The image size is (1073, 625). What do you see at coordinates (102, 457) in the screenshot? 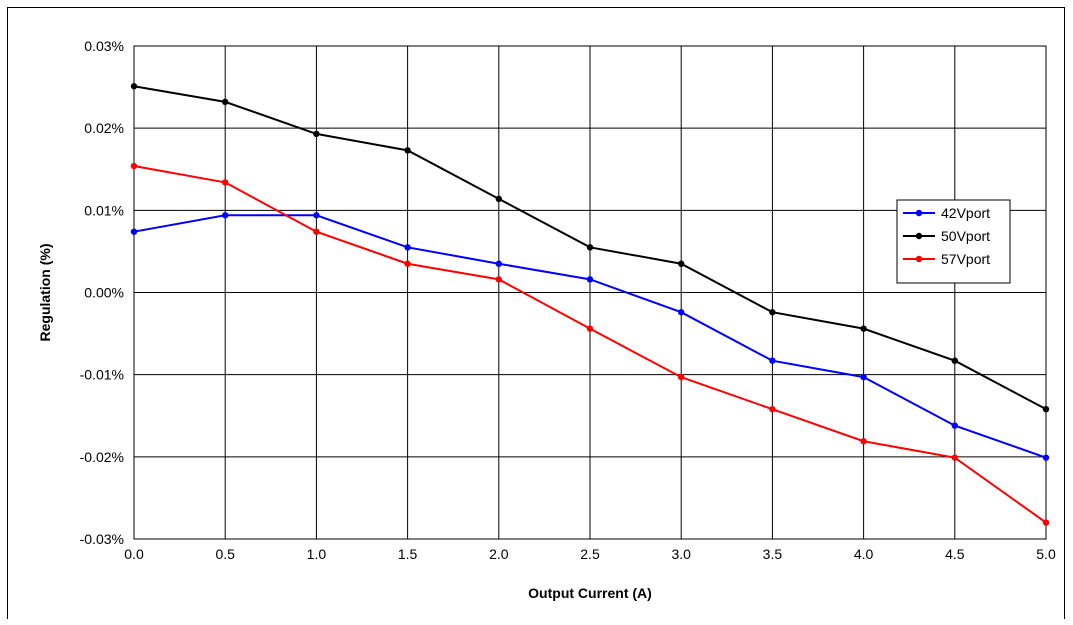
I see `y-tick-label: -0.02%` at bounding box center [102, 457].